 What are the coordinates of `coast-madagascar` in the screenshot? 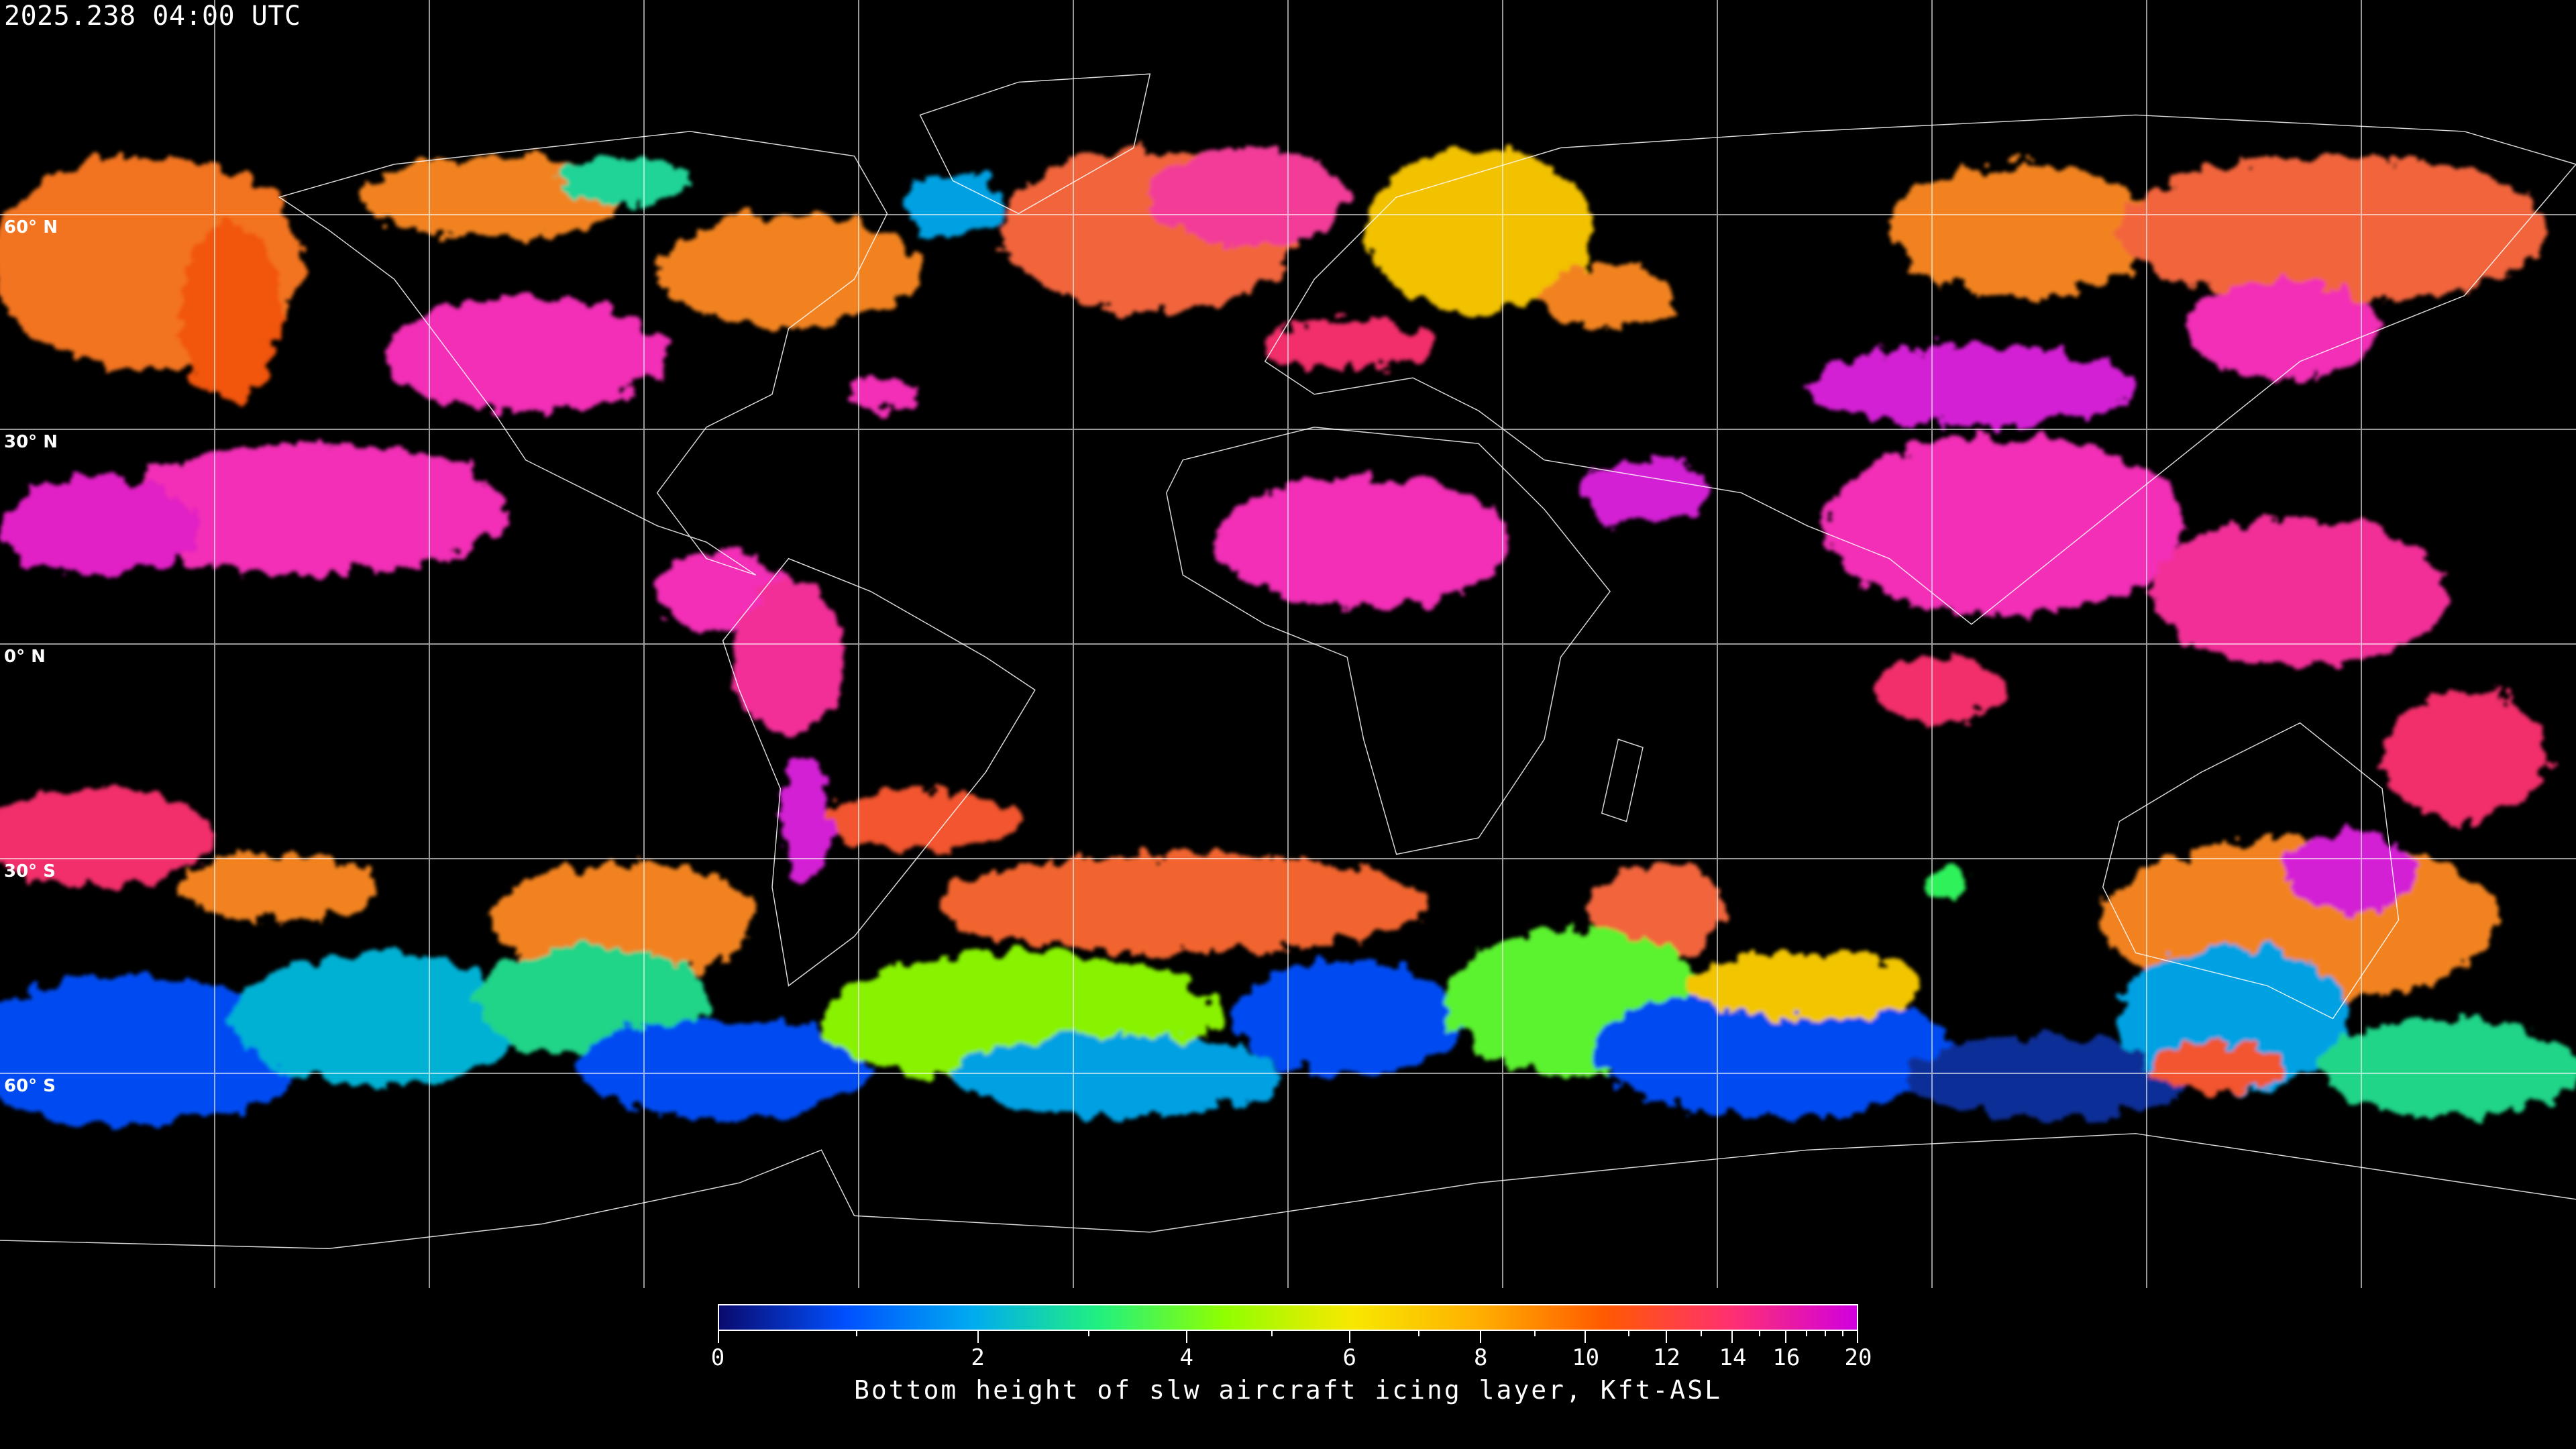 It's located at (1622, 780).